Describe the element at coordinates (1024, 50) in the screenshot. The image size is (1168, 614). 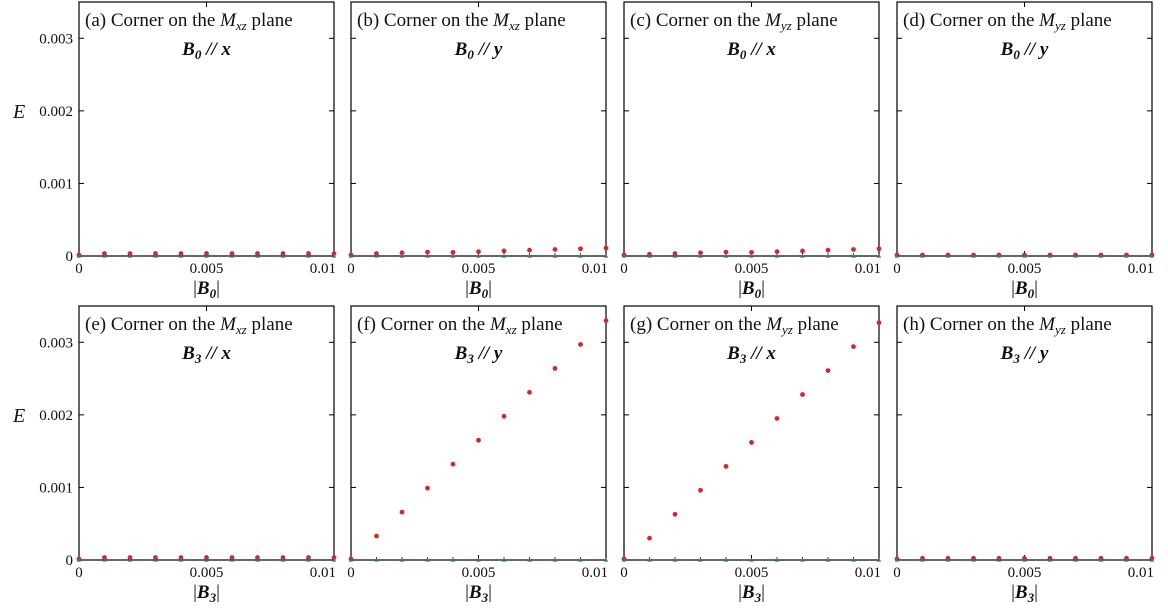
I see `field-direction-label: B0 // y` at that location.